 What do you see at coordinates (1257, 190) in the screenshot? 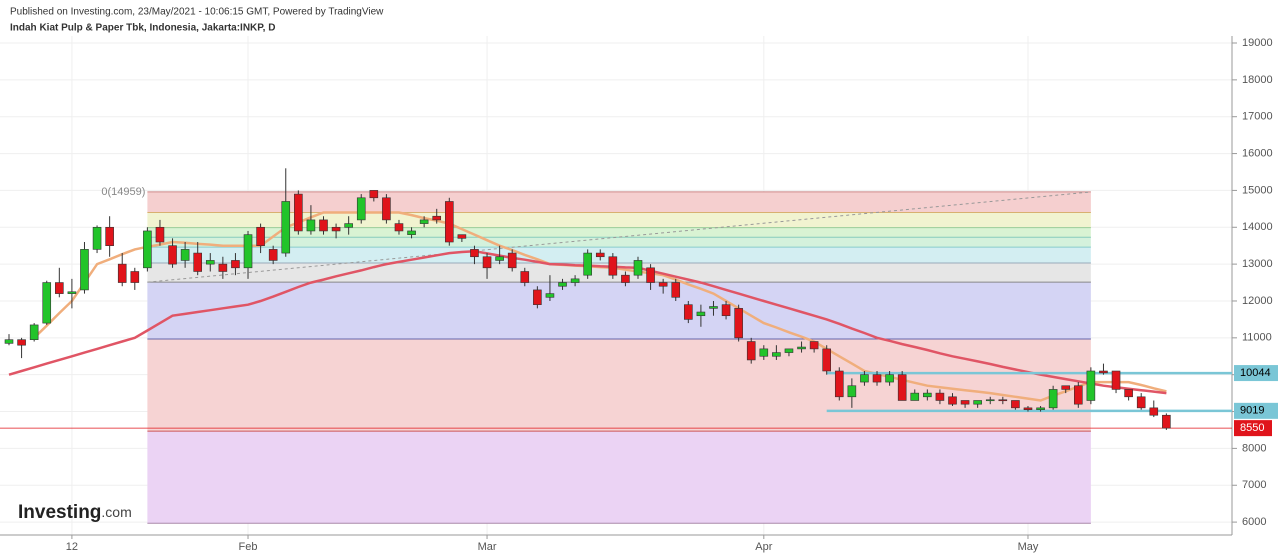
I see `y-tick-label: 15000` at bounding box center [1257, 190].